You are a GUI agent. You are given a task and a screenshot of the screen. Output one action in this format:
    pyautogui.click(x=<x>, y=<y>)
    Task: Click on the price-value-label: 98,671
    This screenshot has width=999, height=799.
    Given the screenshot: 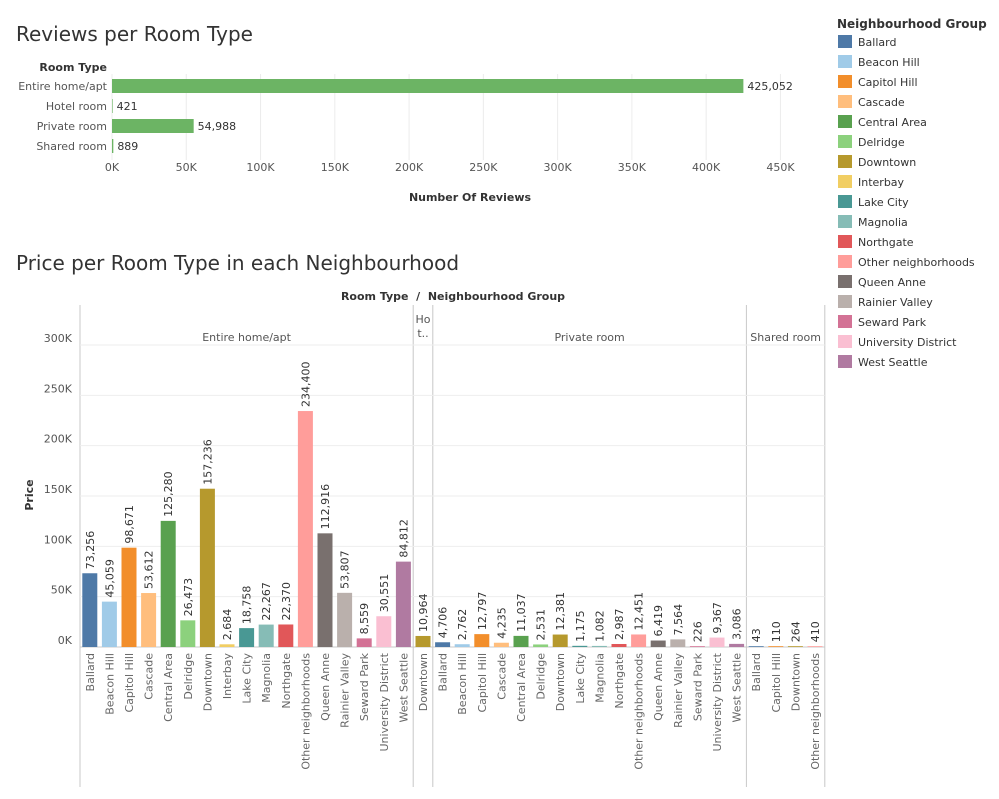 What is the action you would take?
    pyautogui.click(x=129, y=524)
    